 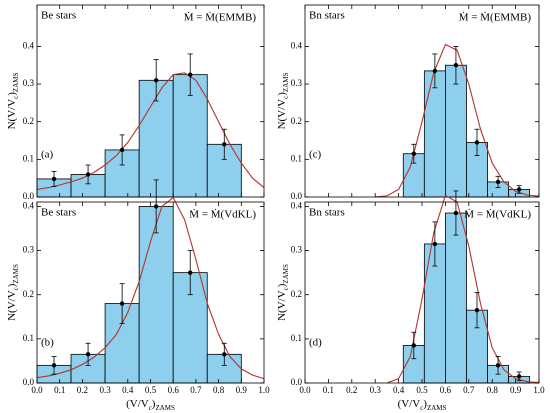 I want to click on fit-curve, so click(x=457, y=120).